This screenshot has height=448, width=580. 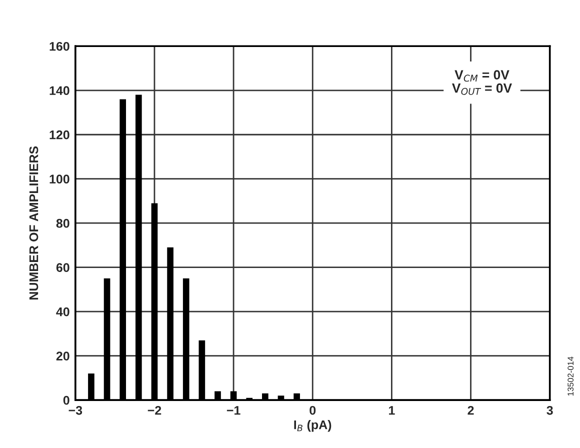 What do you see at coordinates (313, 410) in the screenshot?
I see `x-tick-label: 0` at bounding box center [313, 410].